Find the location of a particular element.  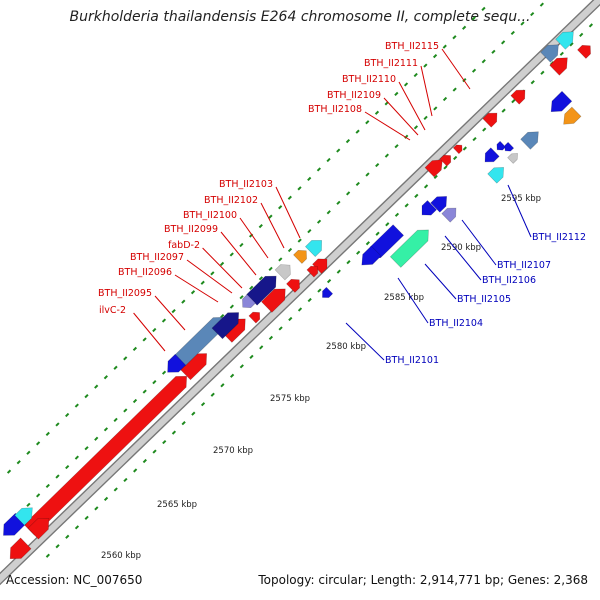

gene-label: BTH_II2107 is located at coordinates (524, 265).